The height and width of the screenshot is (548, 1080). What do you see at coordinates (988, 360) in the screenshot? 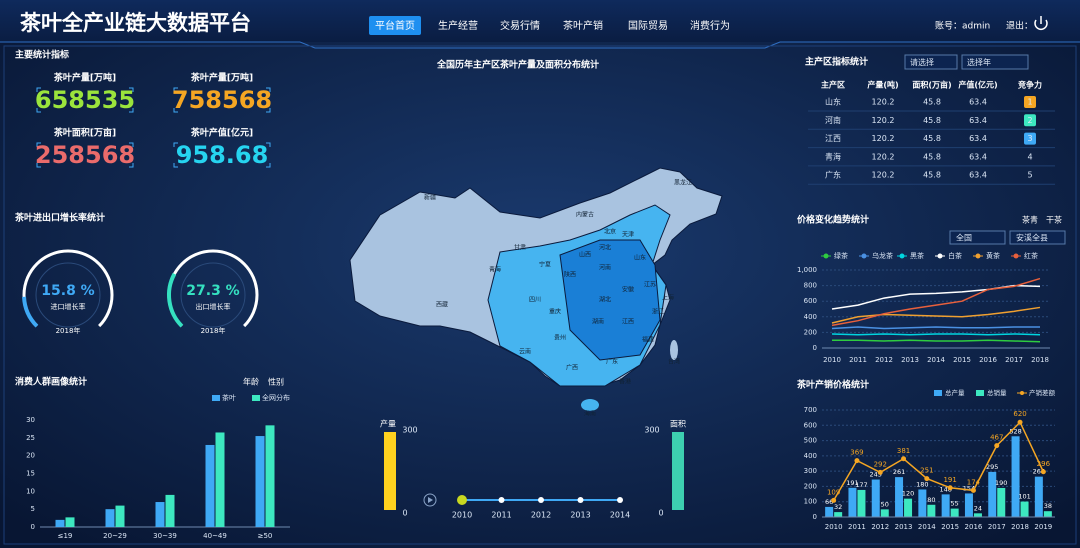
I see `x-tick-label: 2016` at bounding box center [988, 360].